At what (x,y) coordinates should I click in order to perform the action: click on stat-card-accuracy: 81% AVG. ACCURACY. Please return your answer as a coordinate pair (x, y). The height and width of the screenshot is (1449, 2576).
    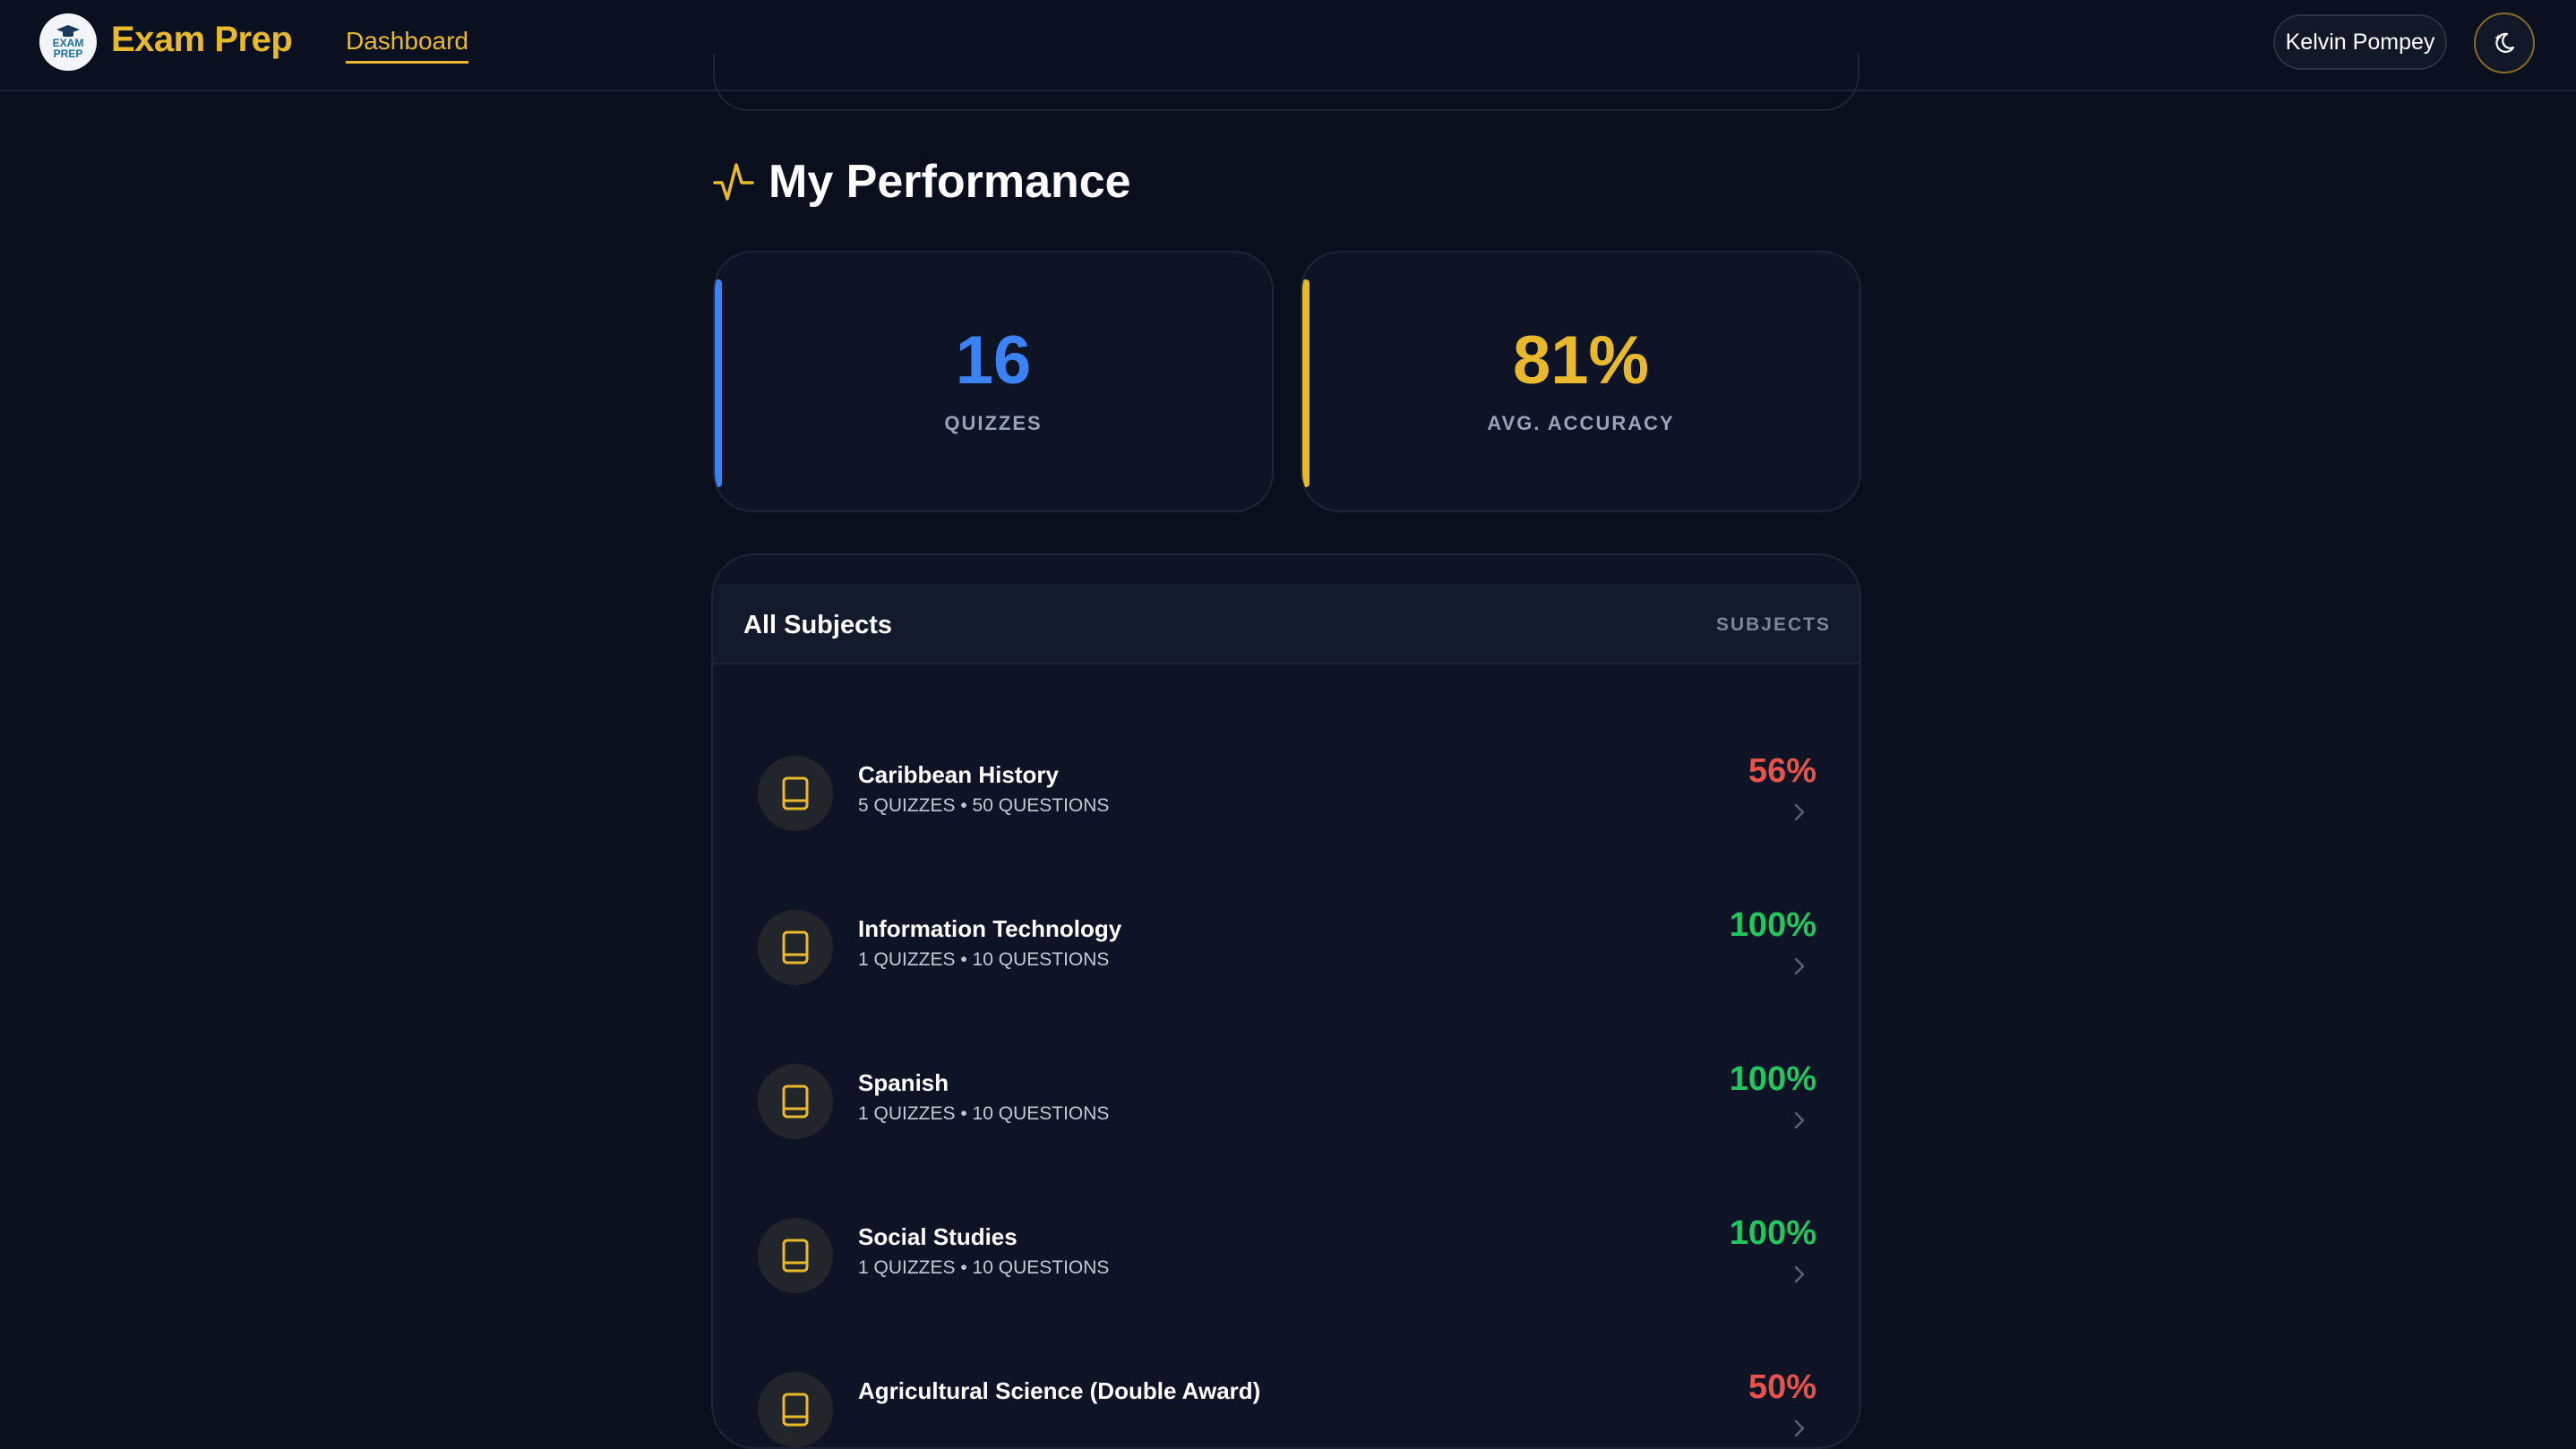
    Looking at the image, I should click on (1581, 381).